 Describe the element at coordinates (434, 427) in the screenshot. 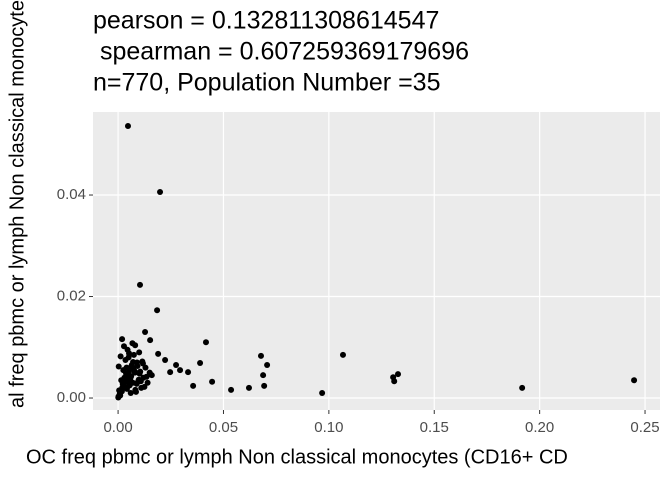

I see `x-tick-label: 0.15` at that location.